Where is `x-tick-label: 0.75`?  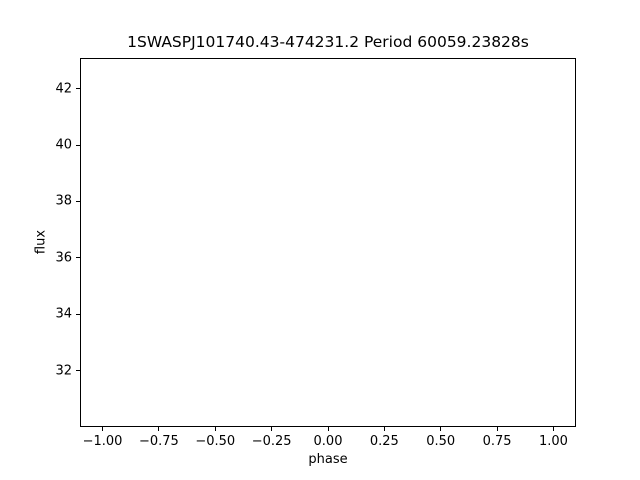 x-tick-label: 0.75 is located at coordinates (497, 441).